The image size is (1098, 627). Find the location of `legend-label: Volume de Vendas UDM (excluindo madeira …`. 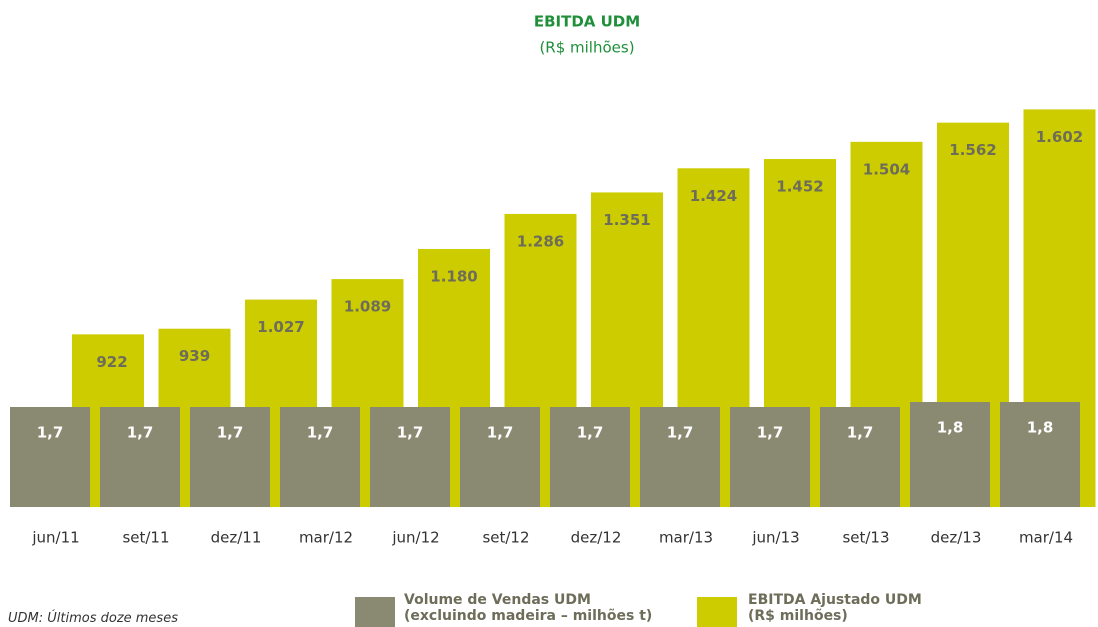

legend-label: Volume de Vendas UDM (excluindo madeira … is located at coordinates (528, 608).